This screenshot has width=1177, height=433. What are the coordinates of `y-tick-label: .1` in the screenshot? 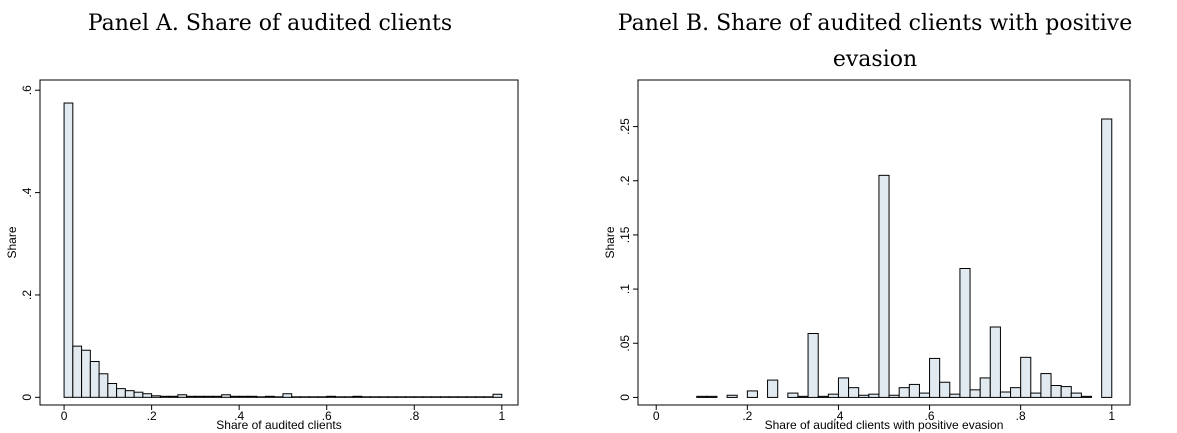 It's located at (625, 289).